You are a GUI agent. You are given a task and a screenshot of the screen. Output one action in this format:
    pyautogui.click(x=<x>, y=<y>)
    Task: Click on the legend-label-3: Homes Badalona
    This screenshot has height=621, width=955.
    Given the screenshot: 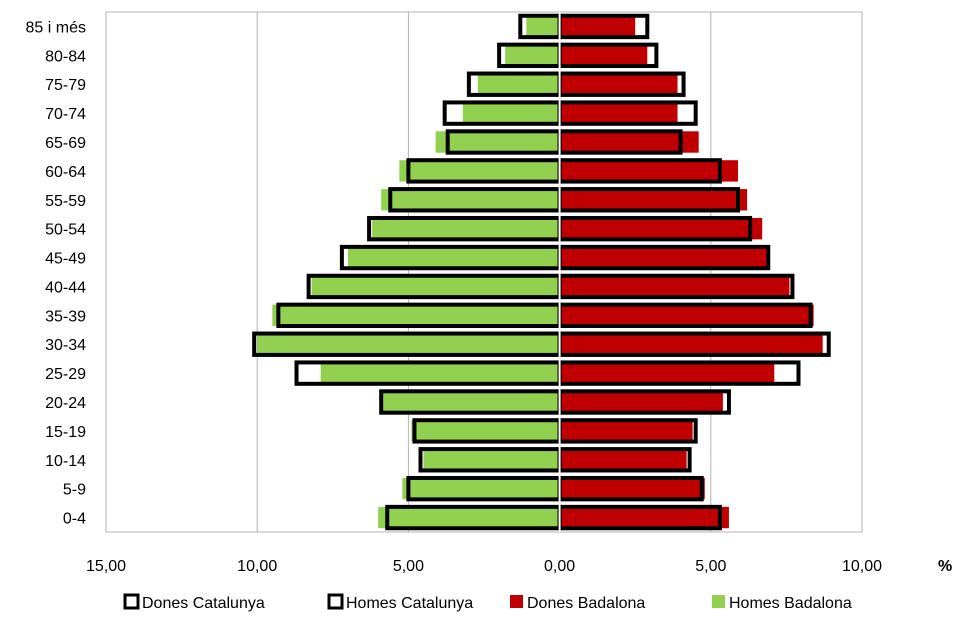 What is the action you would take?
    pyautogui.click(x=790, y=603)
    